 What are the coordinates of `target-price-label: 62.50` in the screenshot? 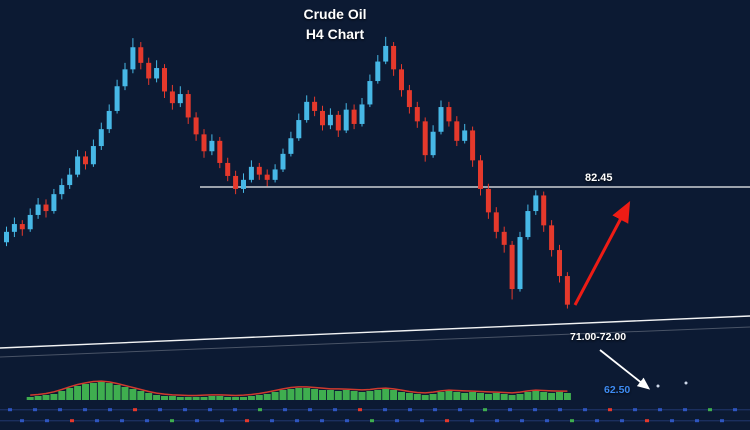 It's located at (617, 390).